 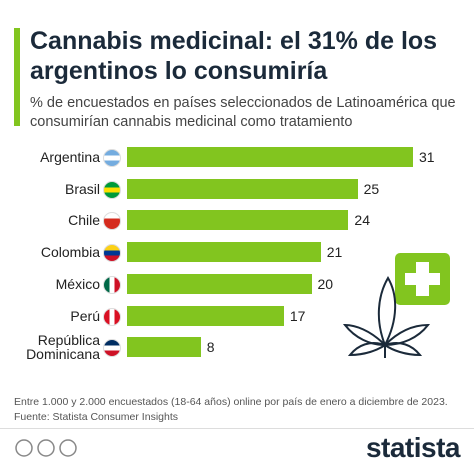 What do you see at coordinates (46, 448) in the screenshot?
I see `license-icons` at bounding box center [46, 448].